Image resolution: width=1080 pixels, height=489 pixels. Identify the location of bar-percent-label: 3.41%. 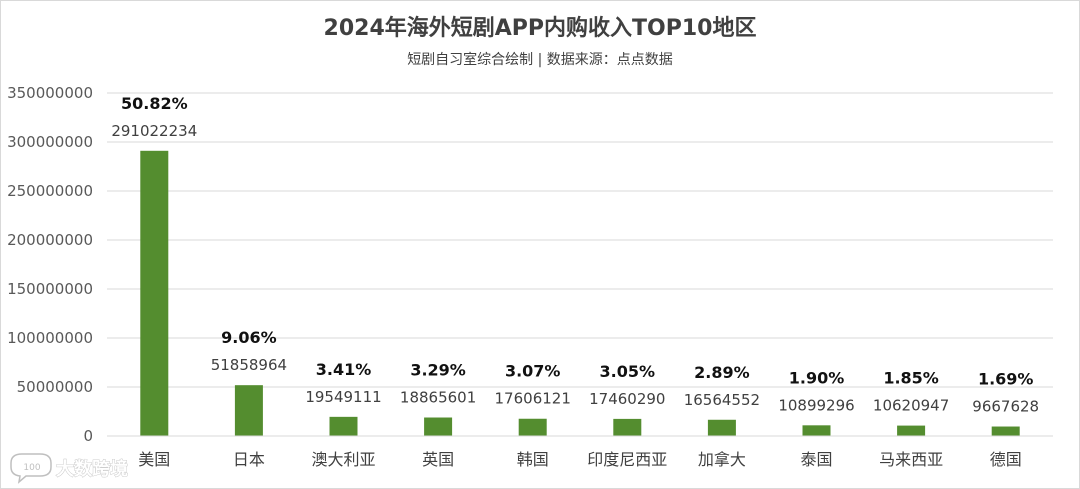
(344, 369).